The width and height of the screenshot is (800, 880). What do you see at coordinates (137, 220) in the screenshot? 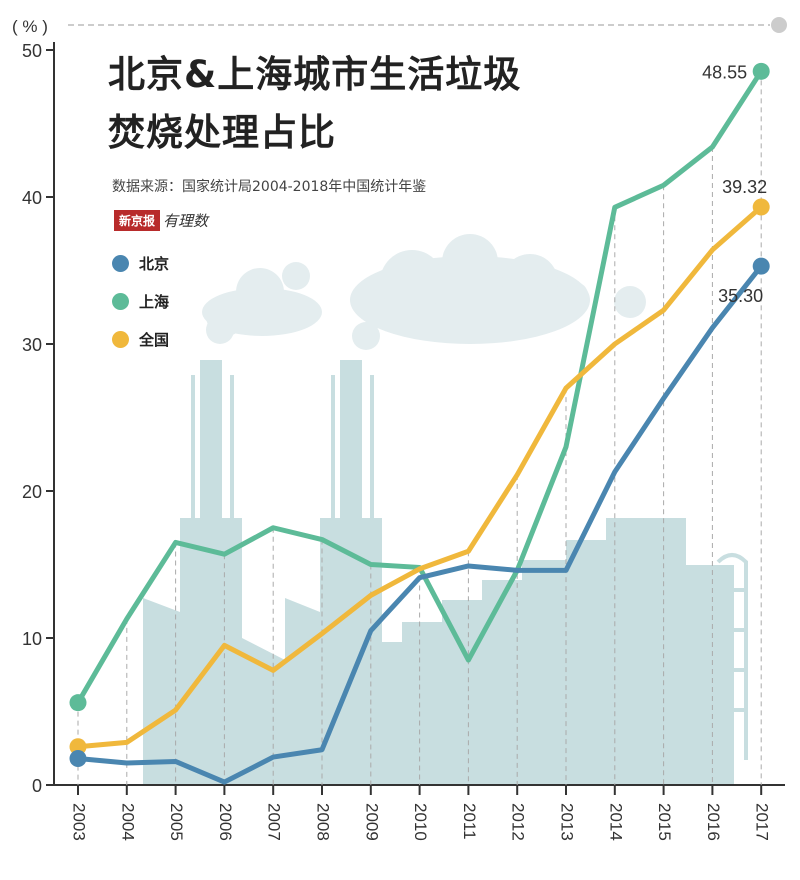
I see `brand-box: 新京报` at bounding box center [137, 220].